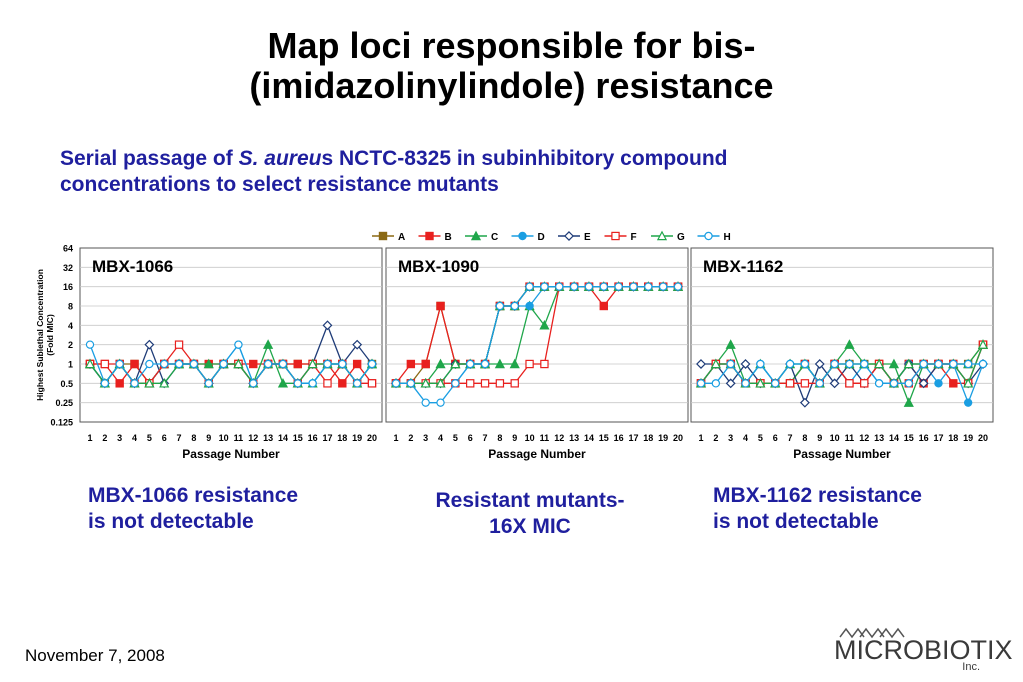 The height and width of the screenshot is (682, 1023). What do you see at coordinates (70, 307) in the screenshot?
I see `y-tick-label: 8` at bounding box center [70, 307].